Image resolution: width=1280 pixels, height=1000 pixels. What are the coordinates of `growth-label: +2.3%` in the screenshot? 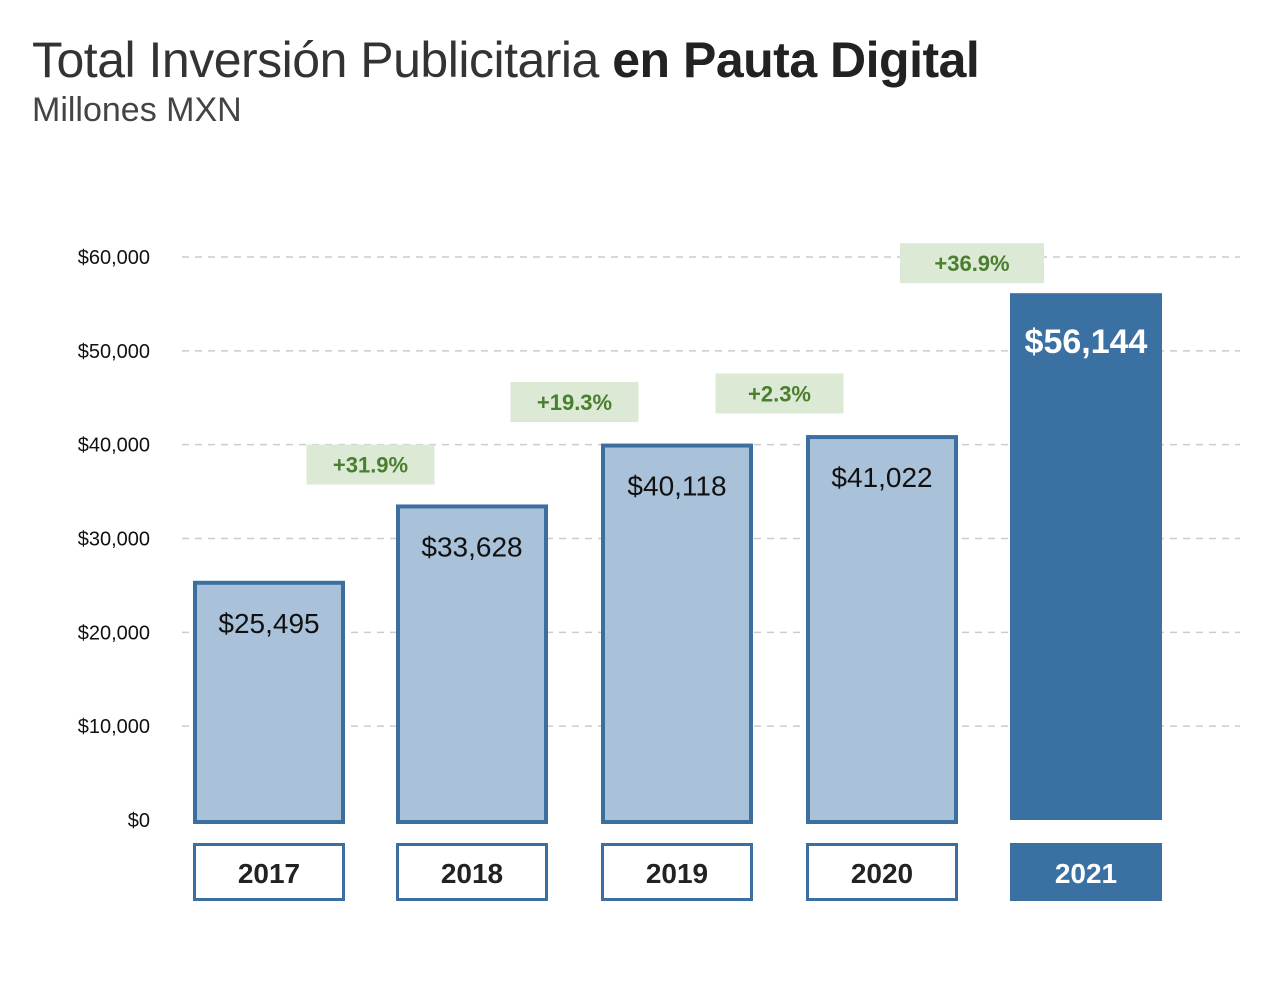 It's located at (779, 393).